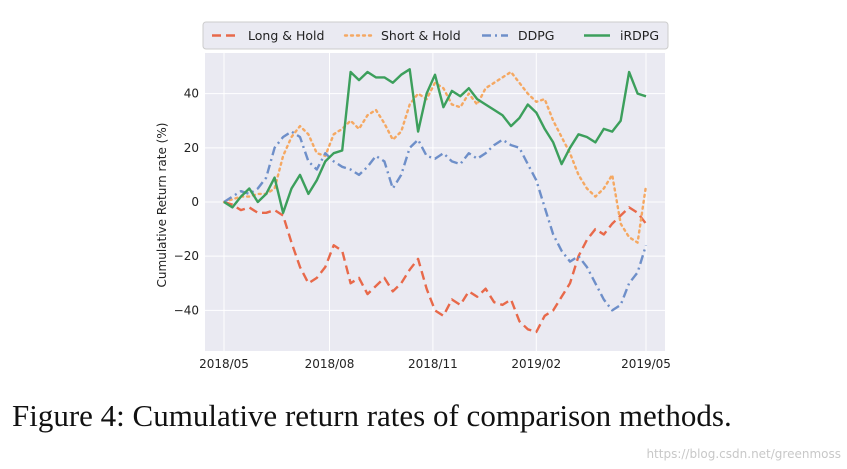 This screenshot has width=847, height=469. Describe the element at coordinates (330, 364) in the screenshot. I see `x-tick-label: 2018/08` at that location.